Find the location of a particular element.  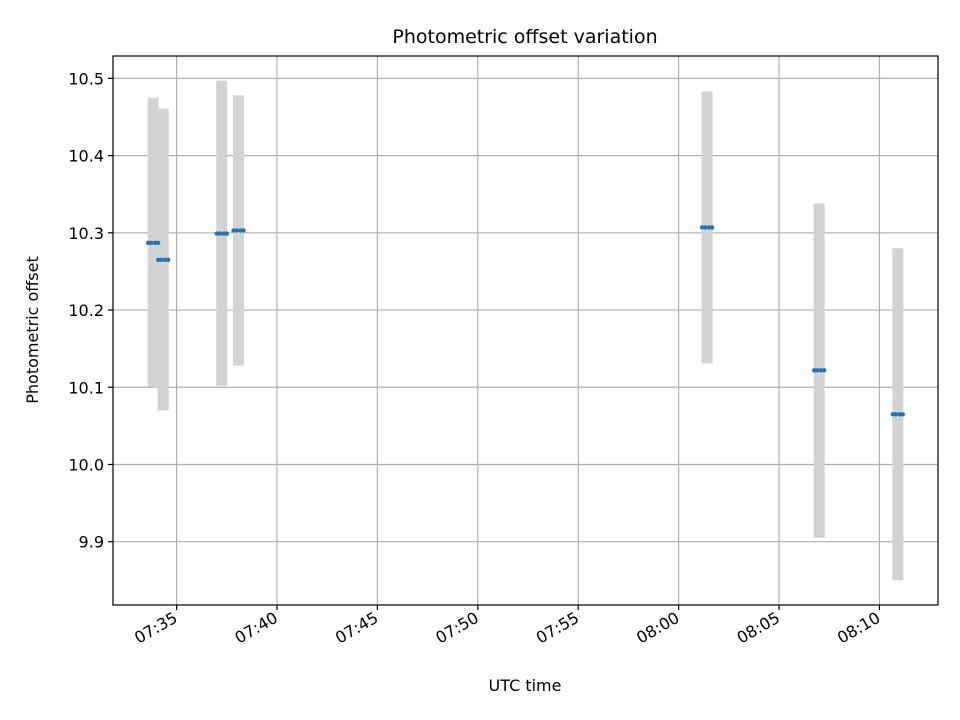

y-tick-label: 9.9 is located at coordinates (91, 542).